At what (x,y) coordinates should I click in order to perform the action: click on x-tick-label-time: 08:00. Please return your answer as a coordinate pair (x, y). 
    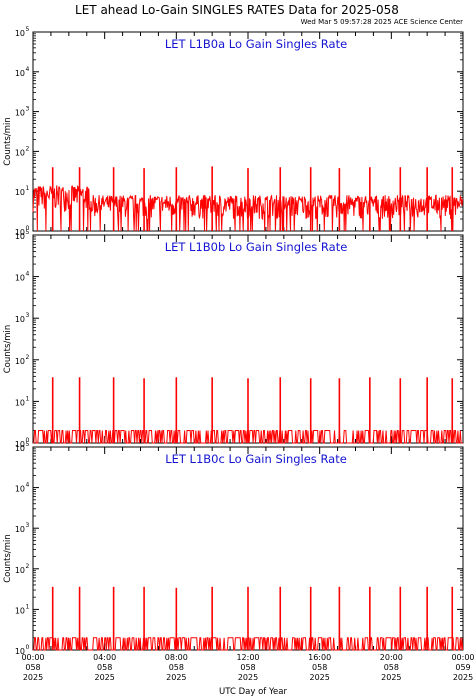
    Looking at the image, I should click on (176, 657).